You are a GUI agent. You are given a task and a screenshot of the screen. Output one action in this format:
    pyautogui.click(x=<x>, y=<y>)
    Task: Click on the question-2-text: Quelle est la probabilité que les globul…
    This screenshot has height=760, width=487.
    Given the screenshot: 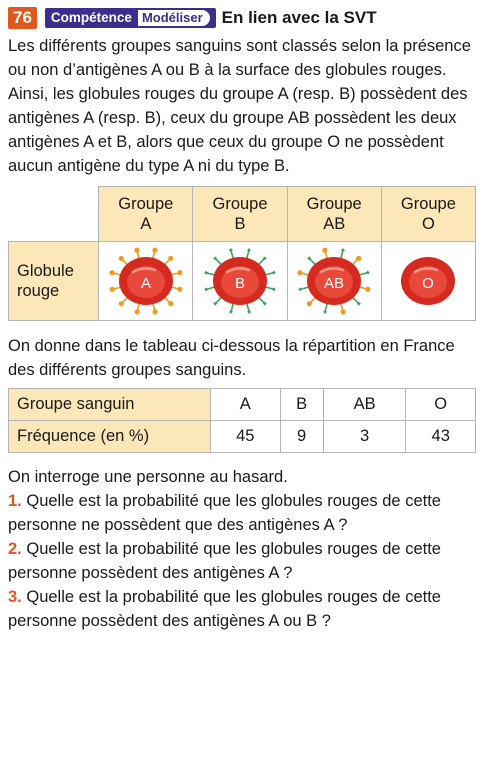 What is the action you would take?
    pyautogui.click(x=224, y=561)
    